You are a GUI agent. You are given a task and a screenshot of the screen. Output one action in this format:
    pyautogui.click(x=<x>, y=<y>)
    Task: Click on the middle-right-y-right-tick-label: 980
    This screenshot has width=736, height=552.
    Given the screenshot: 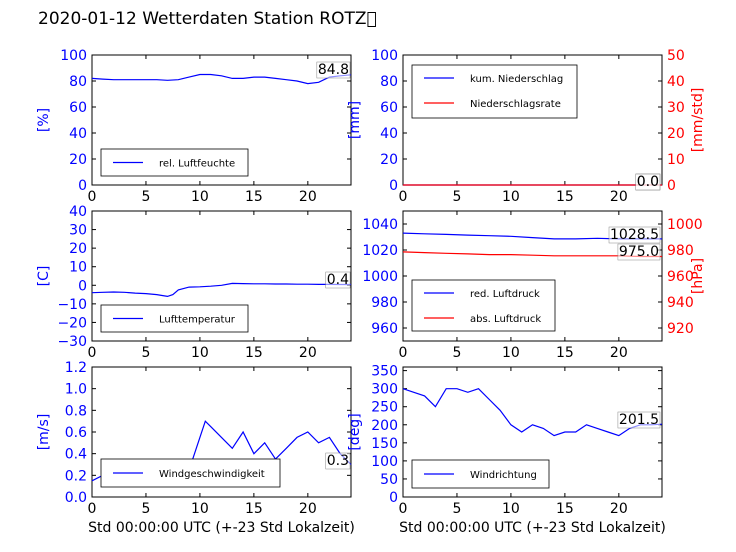 What is the action you would take?
    pyautogui.click(x=680, y=251)
    